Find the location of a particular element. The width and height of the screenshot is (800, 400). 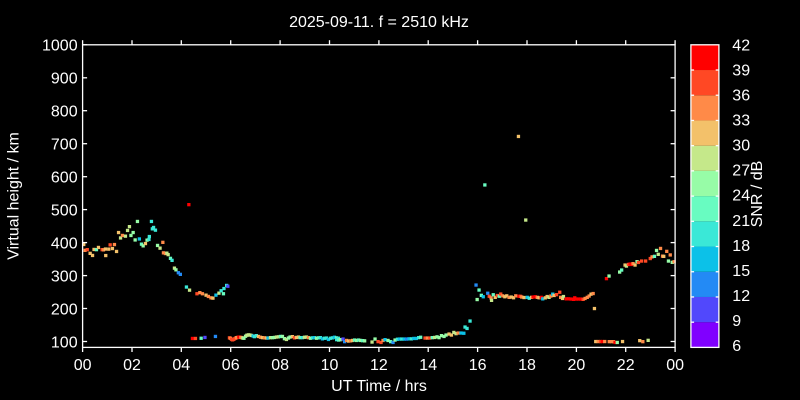

svg-text: 02 is located at coordinates (132, 365).